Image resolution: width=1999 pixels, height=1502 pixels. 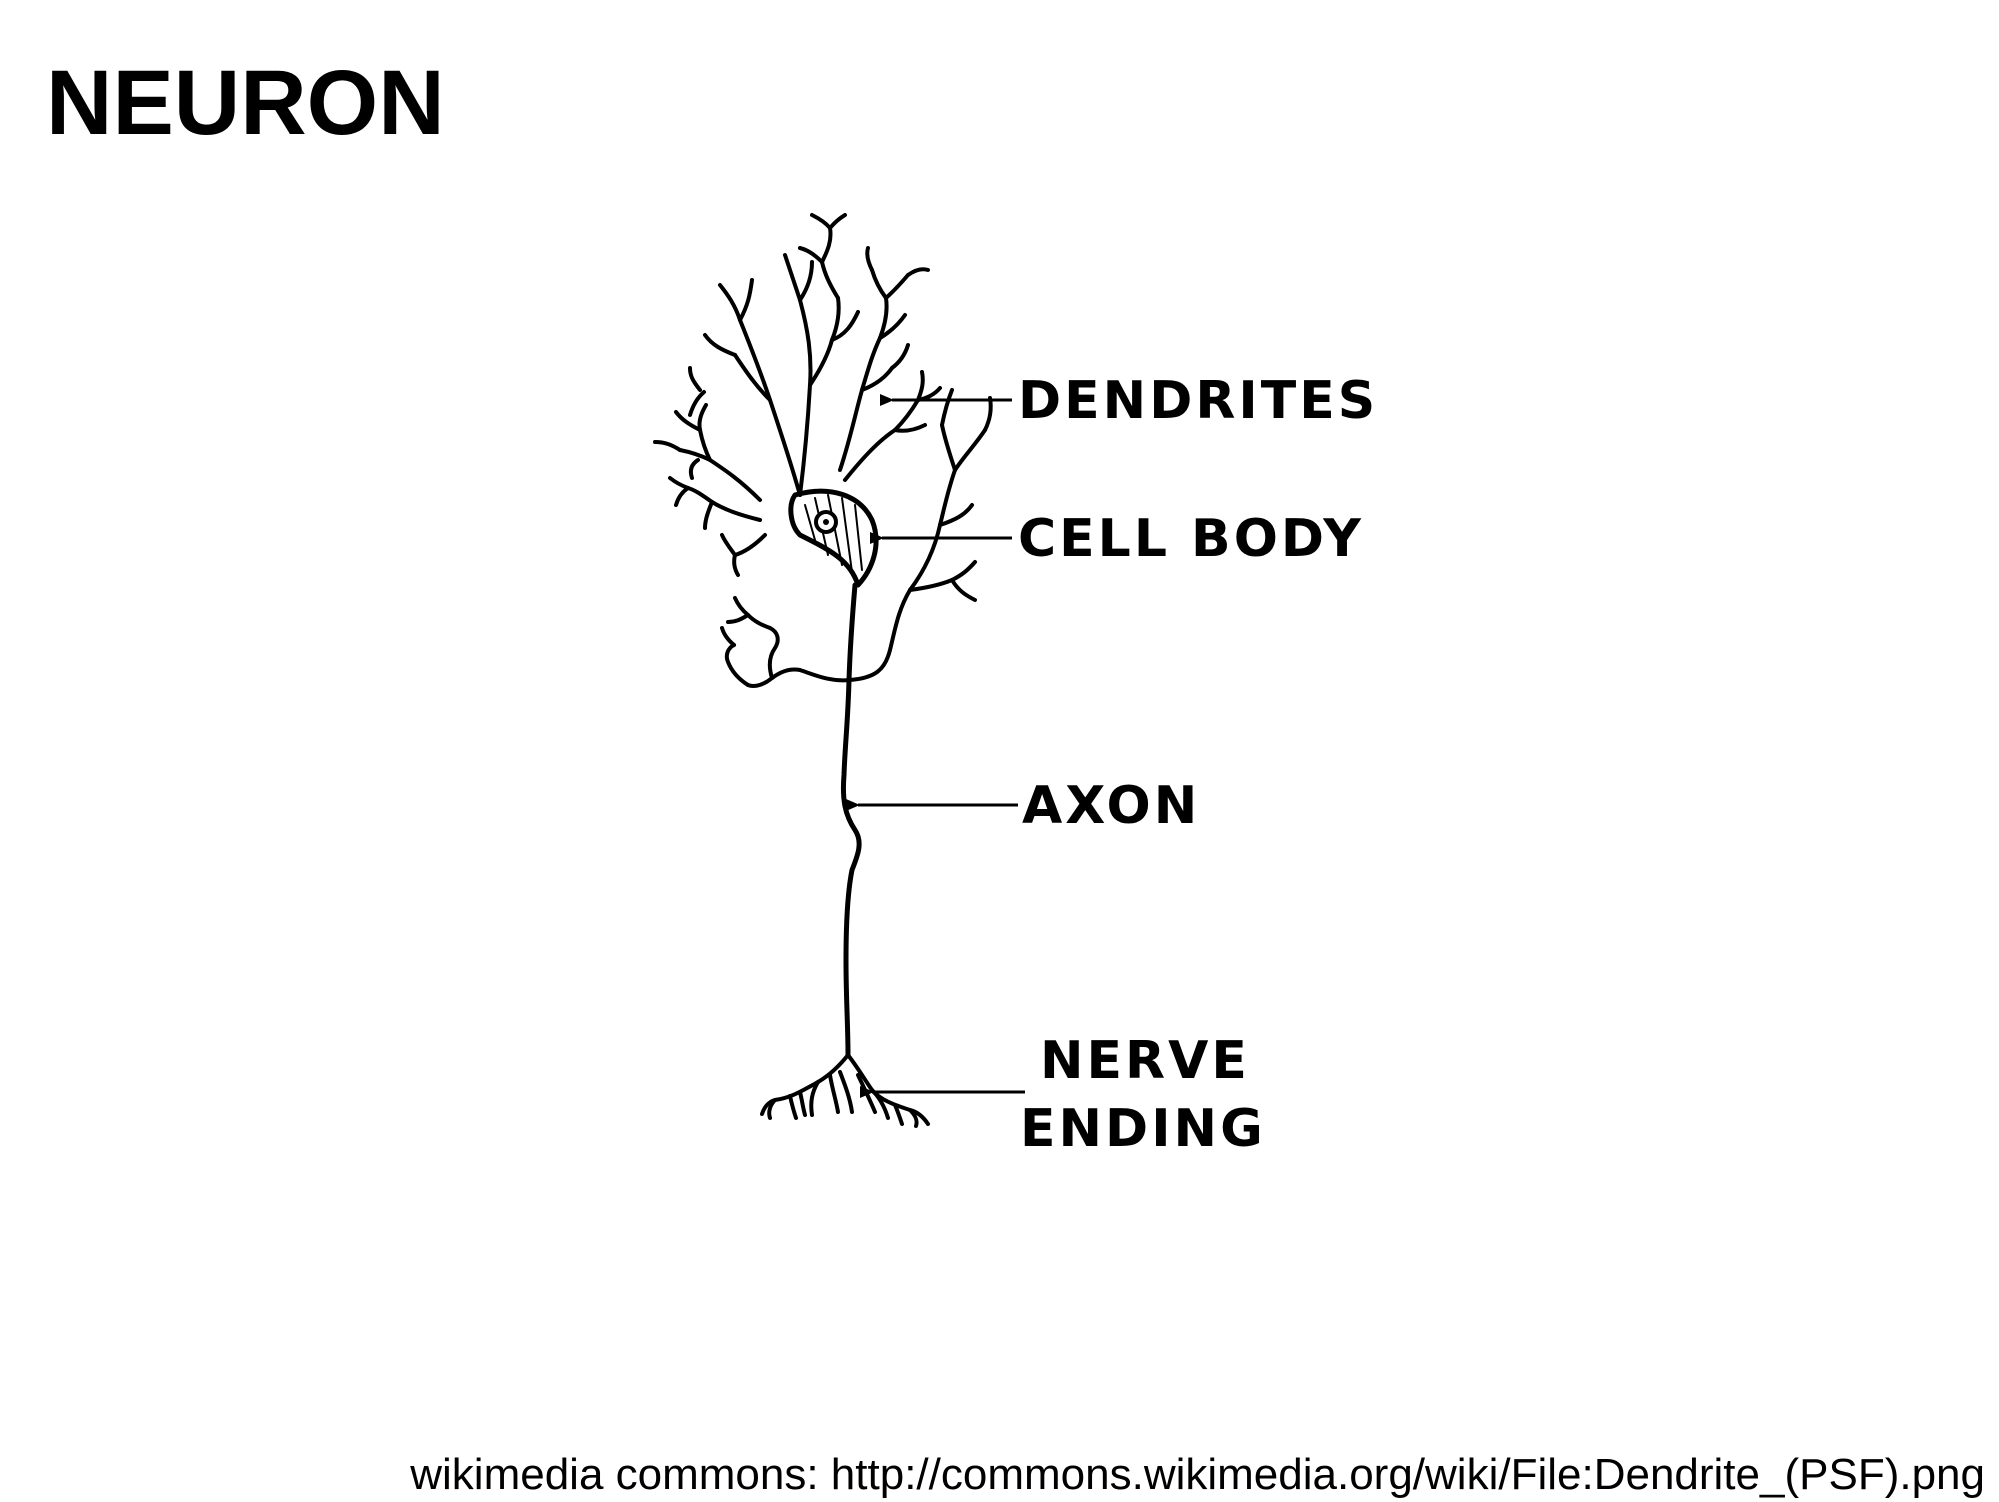 I want to click on slide-title: NEURON, so click(x=245, y=103).